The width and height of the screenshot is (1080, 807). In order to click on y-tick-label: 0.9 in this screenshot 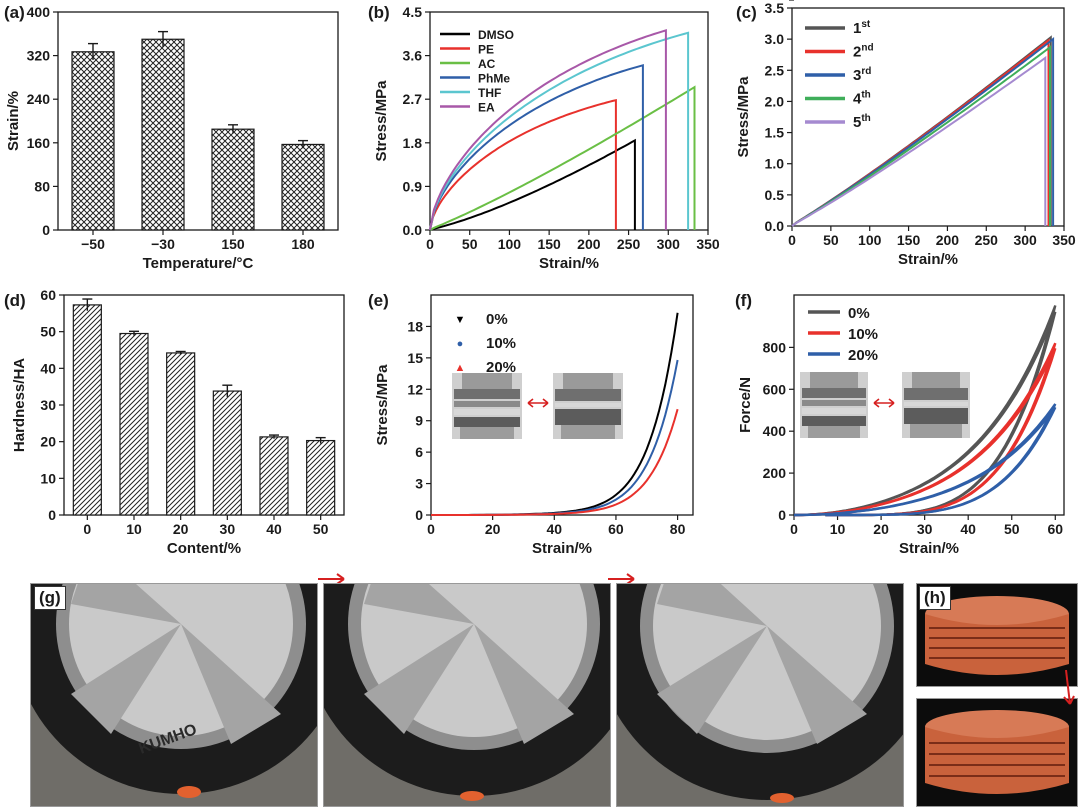, I will do `click(413, 186)`.